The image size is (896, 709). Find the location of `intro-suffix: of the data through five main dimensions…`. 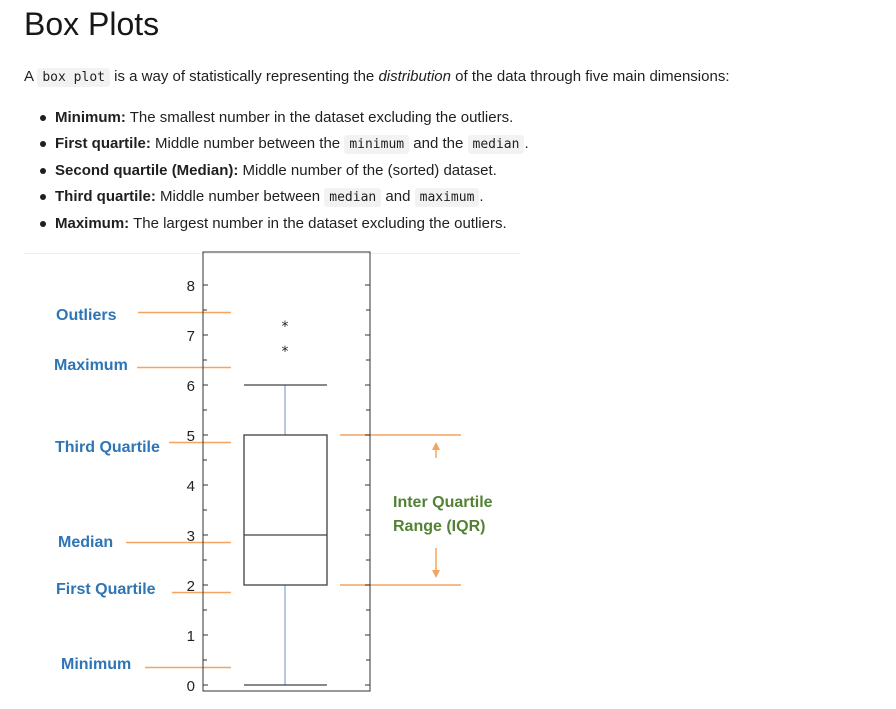

intro-suffix: of the data through five main dimensions… is located at coordinates (590, 76).